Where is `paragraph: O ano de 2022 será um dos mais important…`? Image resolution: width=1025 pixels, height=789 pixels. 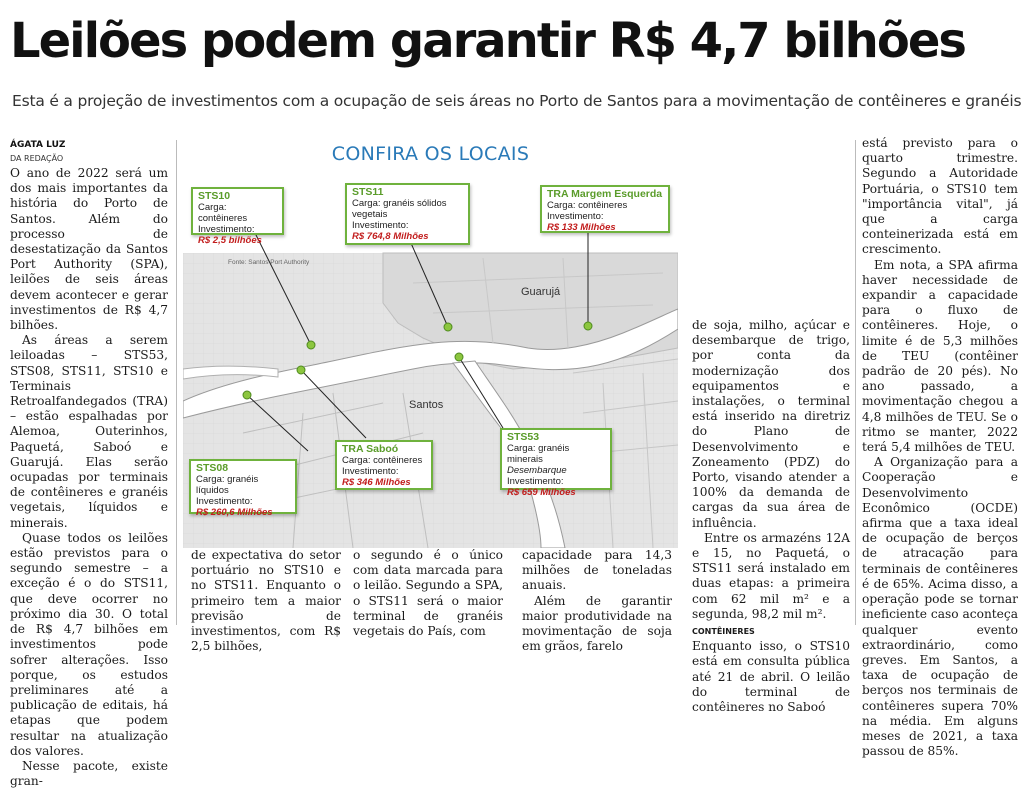 paragraph: O ano de 2022 será um dos mais important… is located at coordinates (89, 249).